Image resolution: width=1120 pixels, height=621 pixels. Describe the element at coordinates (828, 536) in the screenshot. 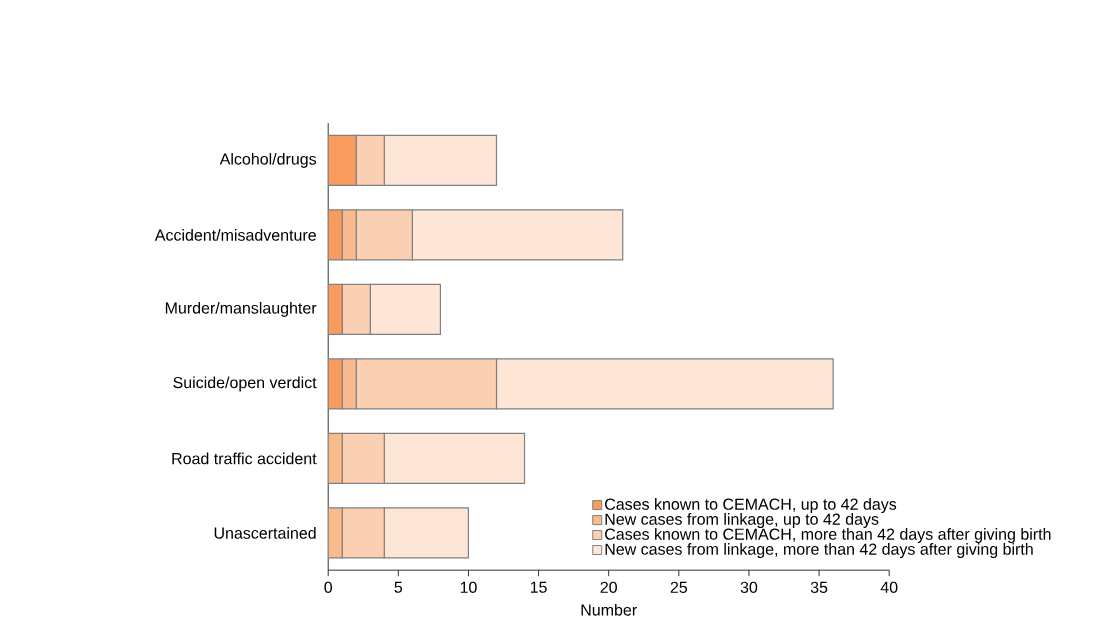

I see `legend-label: Cases known to CEMACH, more than 42 days after giving birth` at that location.